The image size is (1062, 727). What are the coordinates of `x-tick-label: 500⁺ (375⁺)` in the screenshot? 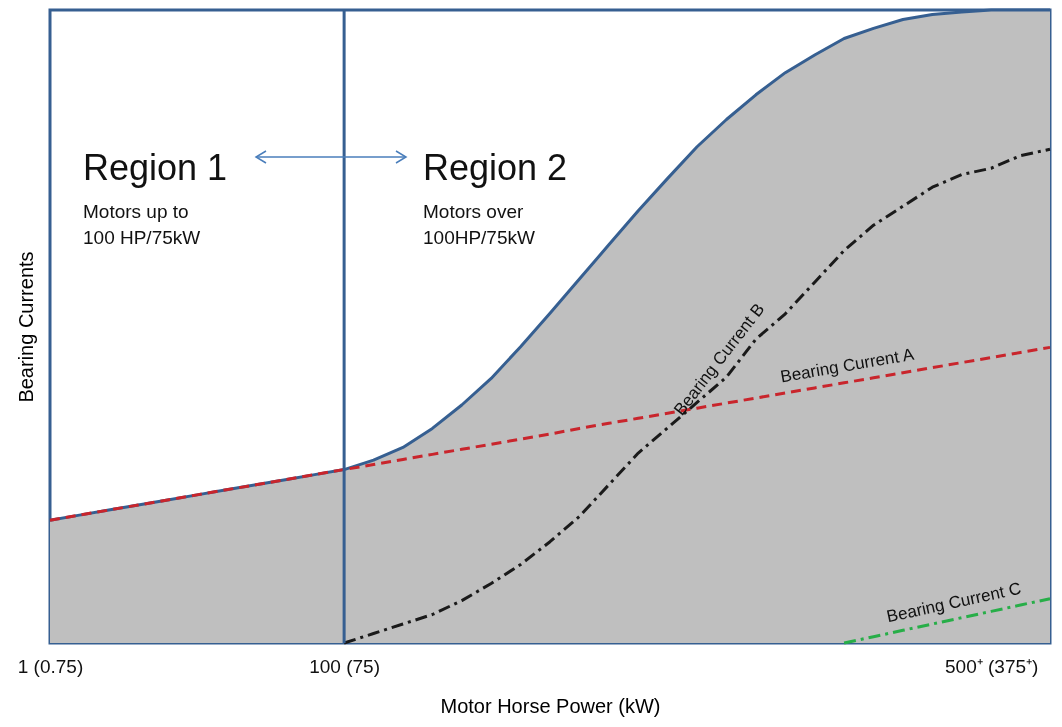 It's located at (992, 666).